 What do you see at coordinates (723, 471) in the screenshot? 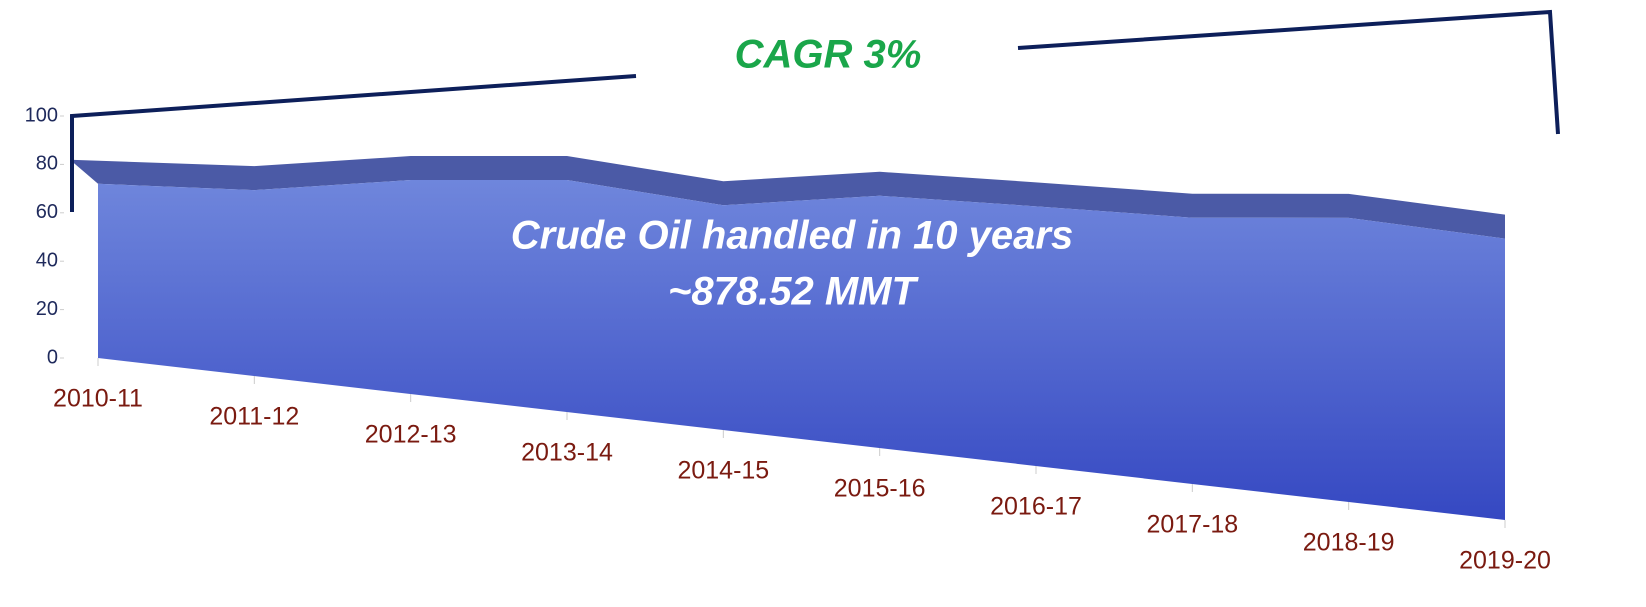
I see `x-tick-label: 2014-15` at bounding box center [723, 471].